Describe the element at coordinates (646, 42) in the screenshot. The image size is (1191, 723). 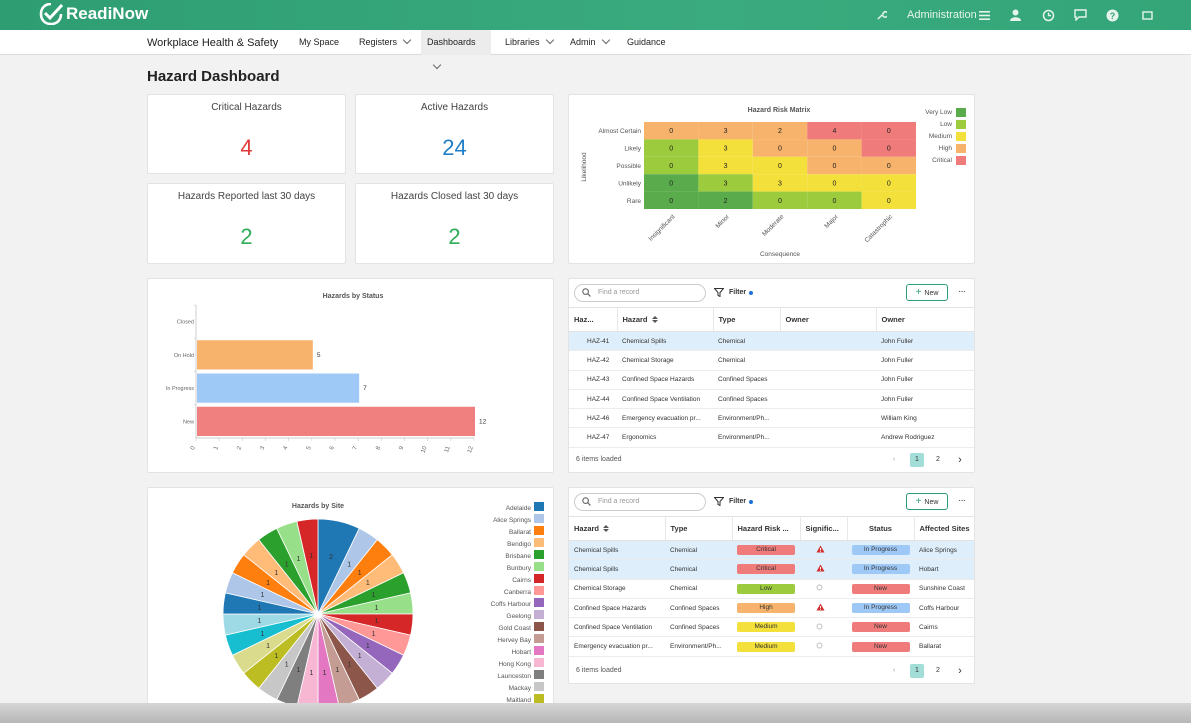
I see `nav-guidance: Guidance` at that location.